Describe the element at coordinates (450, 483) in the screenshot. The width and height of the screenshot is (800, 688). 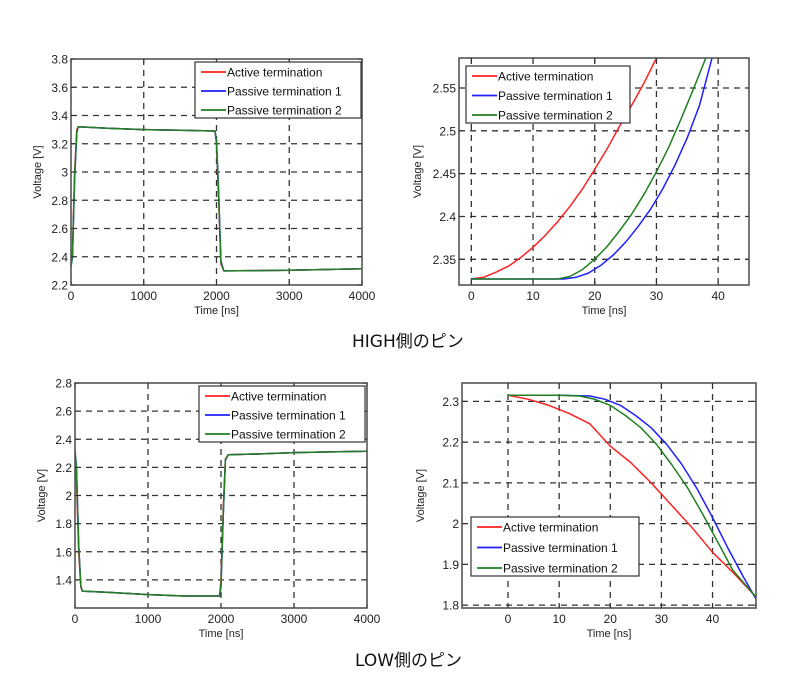
I see `y-tick-label: 2.1` at that location.